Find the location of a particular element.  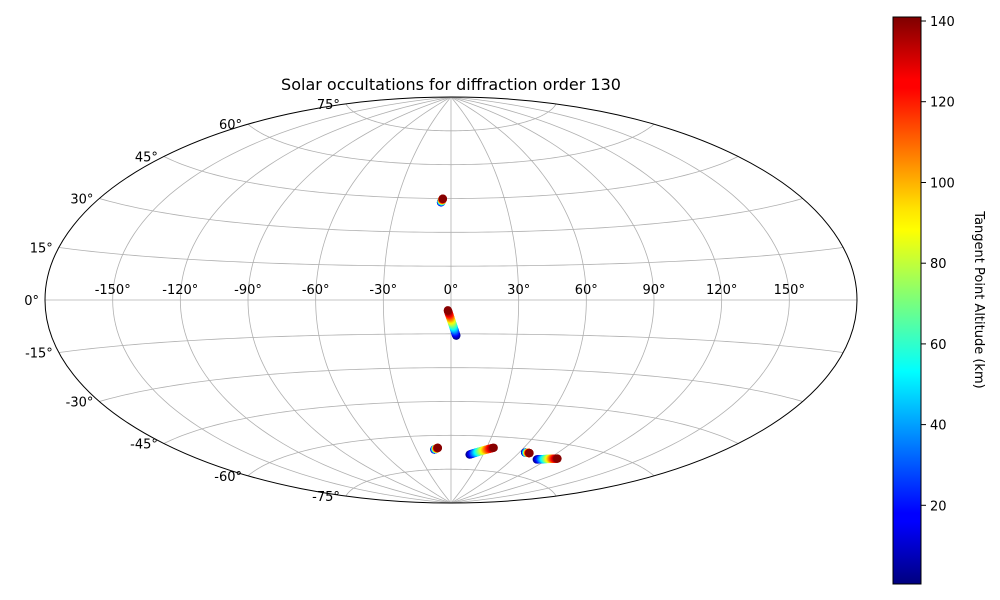

colorbar-tick-label: 100 is located at coordinates (942, 184).